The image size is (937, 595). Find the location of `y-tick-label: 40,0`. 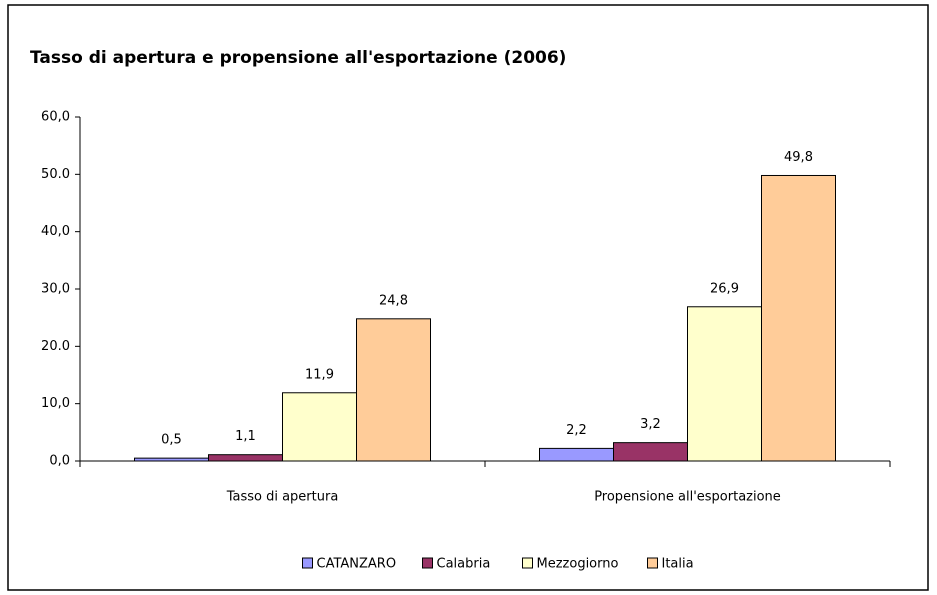

y-tick-label: 40,0 is located at coordinates (55, 231).